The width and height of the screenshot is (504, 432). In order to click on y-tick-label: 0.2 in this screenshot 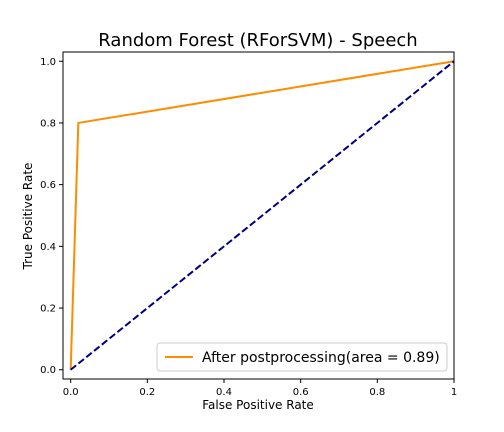, I will do `click(48, 309)`.